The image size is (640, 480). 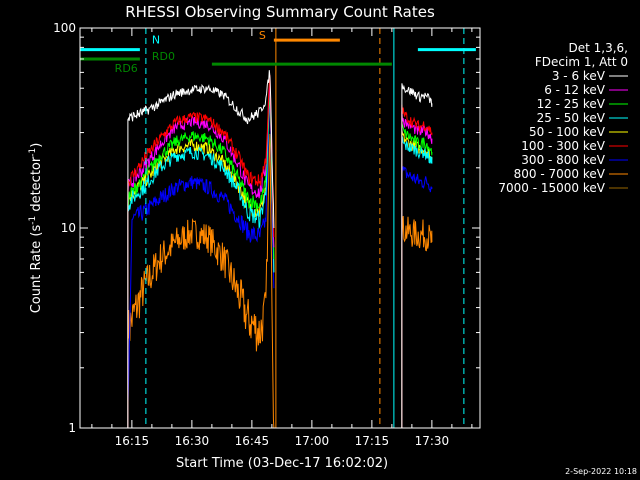 I want to click on y-axis-label: Count Rate (s-1 detector-1), so click(x=36, y=228).